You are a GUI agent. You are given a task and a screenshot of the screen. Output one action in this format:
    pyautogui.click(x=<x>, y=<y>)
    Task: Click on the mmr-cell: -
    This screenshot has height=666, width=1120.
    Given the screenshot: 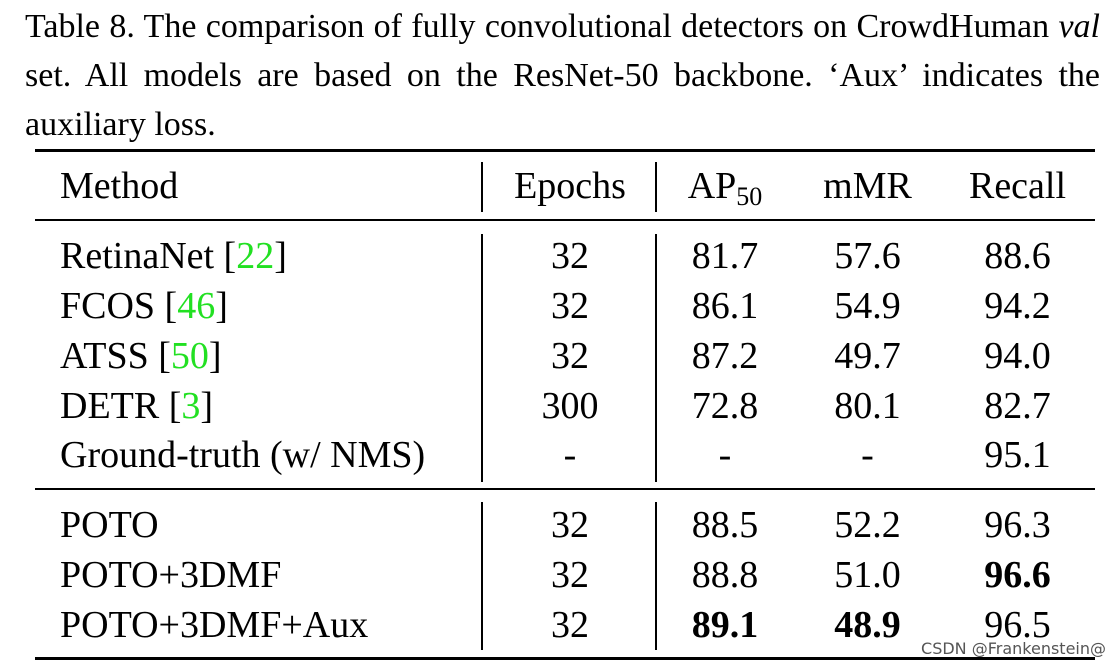 What is the action you would take?
    pyautogui.click(x=867, y=455)
    